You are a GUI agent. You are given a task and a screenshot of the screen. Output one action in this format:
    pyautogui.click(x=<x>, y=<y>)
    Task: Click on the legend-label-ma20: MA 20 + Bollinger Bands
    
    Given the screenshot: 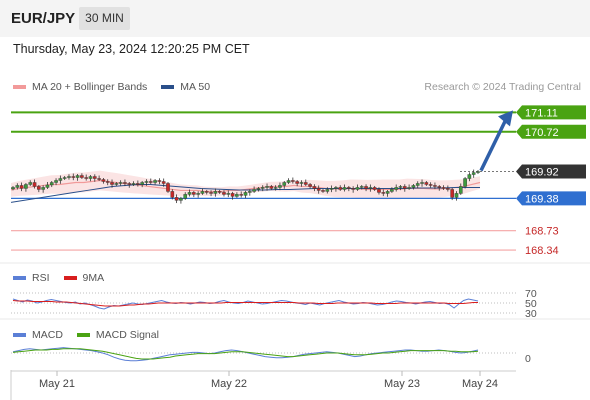 What is the action you would take?
    pyautogui.click(x=90, y=87)
    